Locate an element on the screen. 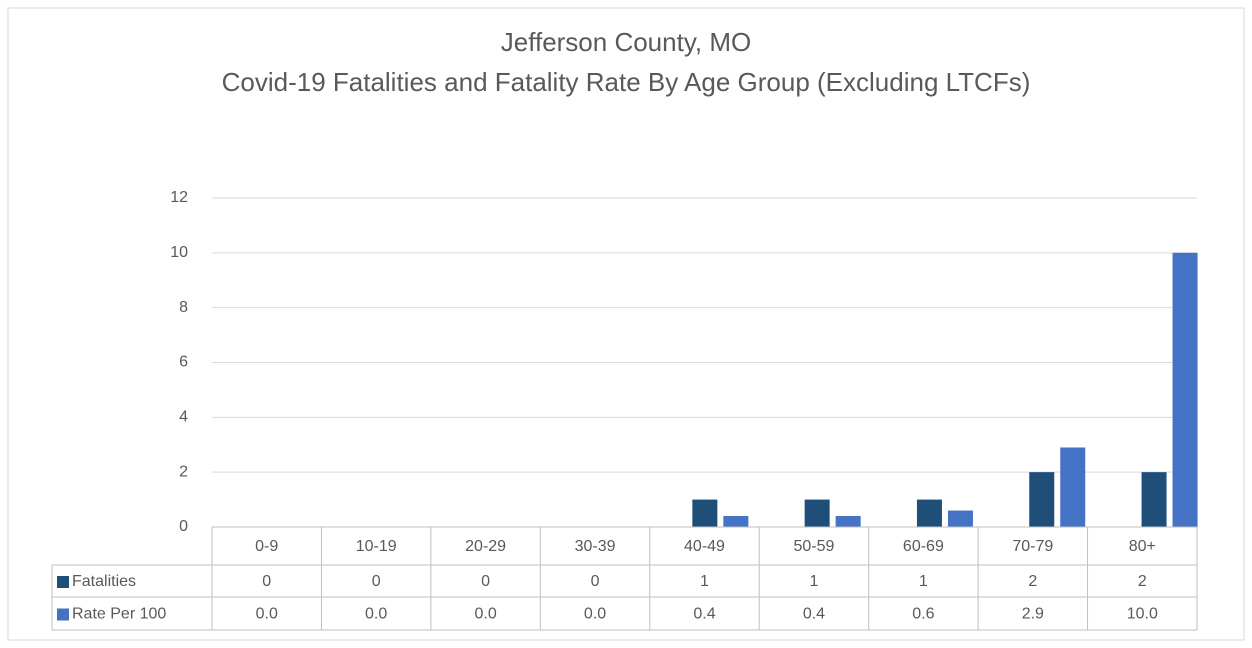 The image size is (1252, 648). chart-title: Jefferson County, MO is located at coordinates (626, 42).